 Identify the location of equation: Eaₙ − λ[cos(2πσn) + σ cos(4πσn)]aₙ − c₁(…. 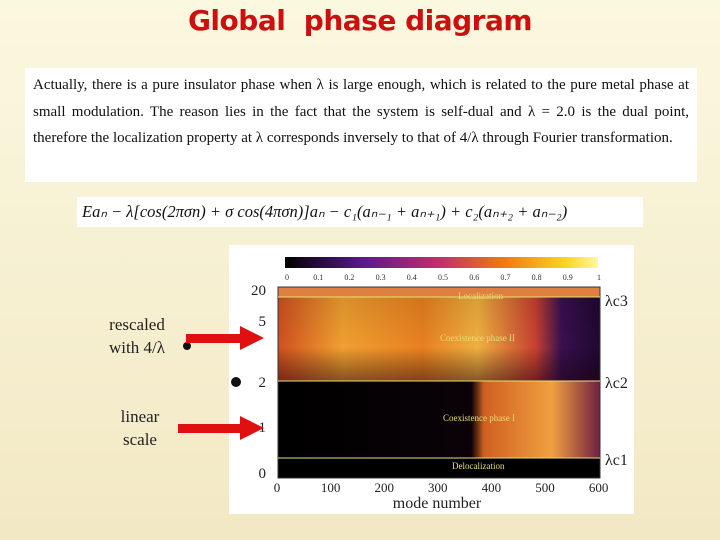
(360, 212).